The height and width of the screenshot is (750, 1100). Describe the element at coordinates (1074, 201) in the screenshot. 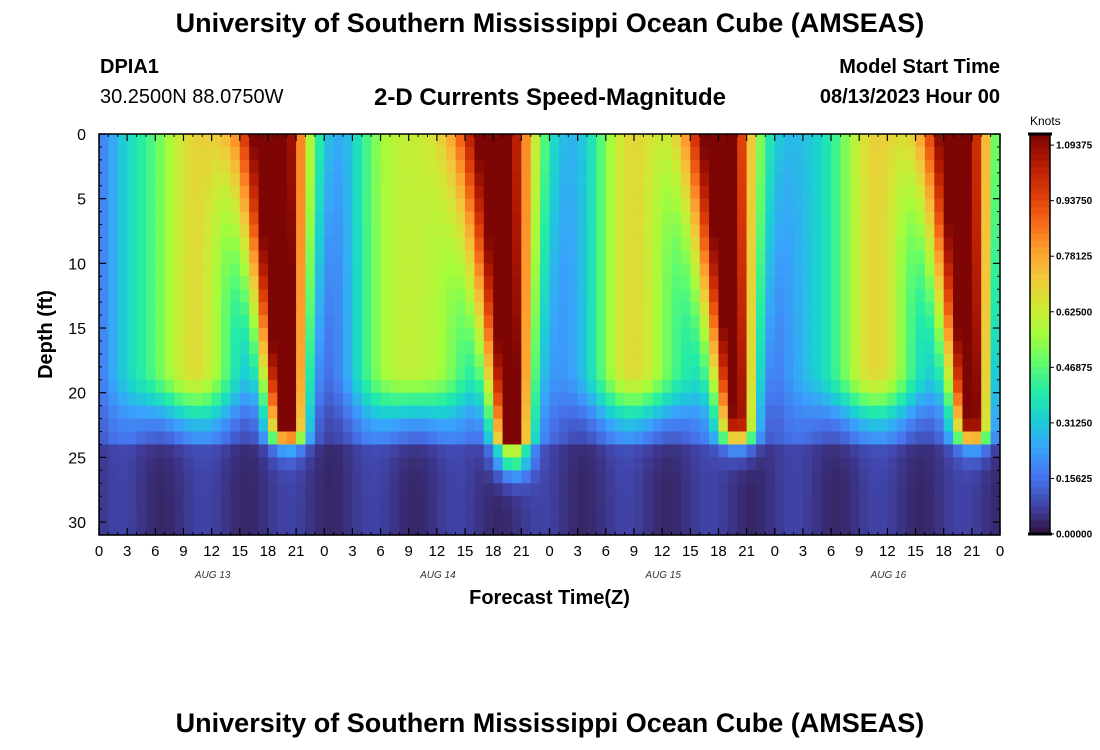

I see `colorbar-tick-label: 0.93750` at that location.